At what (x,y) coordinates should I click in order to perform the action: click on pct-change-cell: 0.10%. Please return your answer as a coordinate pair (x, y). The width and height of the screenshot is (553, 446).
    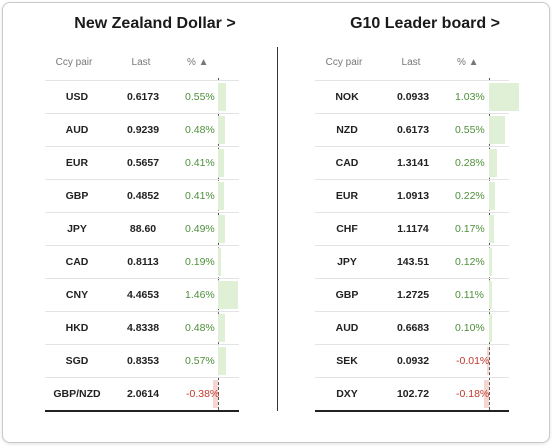
    Looking at the image, I should click on (470, 328).